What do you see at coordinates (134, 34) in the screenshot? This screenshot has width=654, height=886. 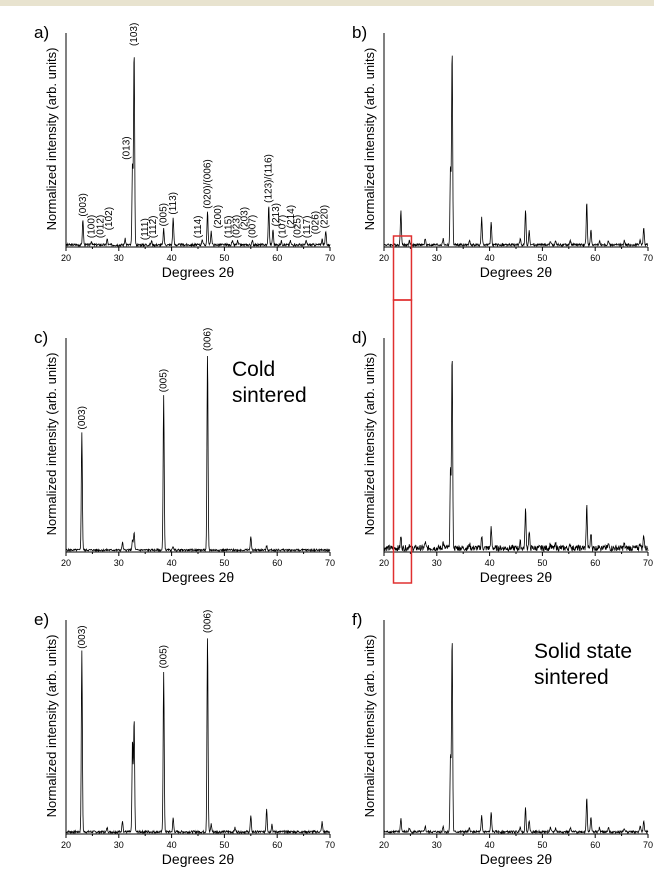 I see `peak-annotation: (103)` at bounding box center [134, 34].